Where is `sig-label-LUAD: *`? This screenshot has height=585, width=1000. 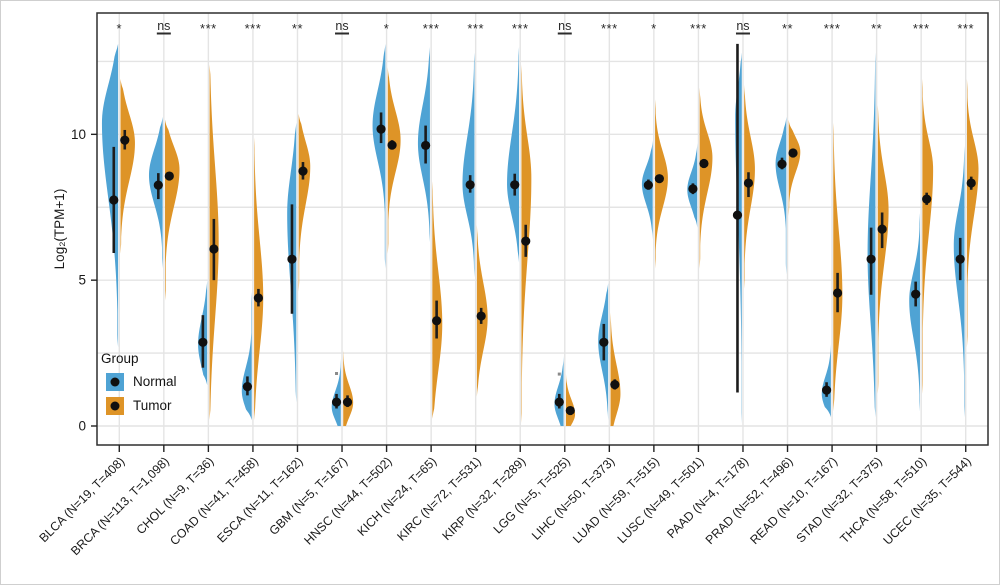
sig-label-LUAD: * is located at coordinates (654, 28).